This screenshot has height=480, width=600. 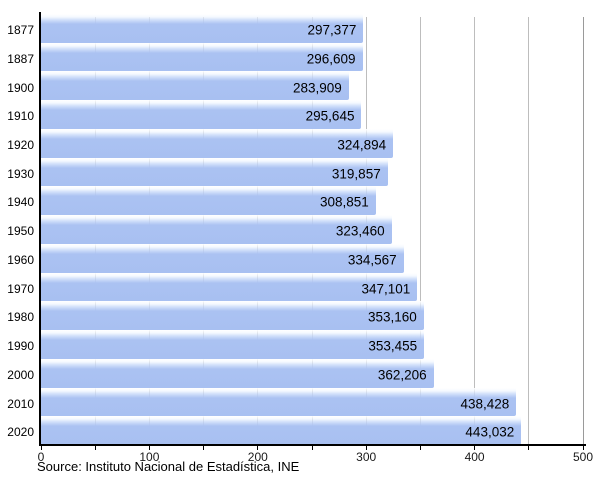 What do you see at coordinates (20, 58) in the screenshot?
I see `year-label: 1887` at bounding box center [20, 58].